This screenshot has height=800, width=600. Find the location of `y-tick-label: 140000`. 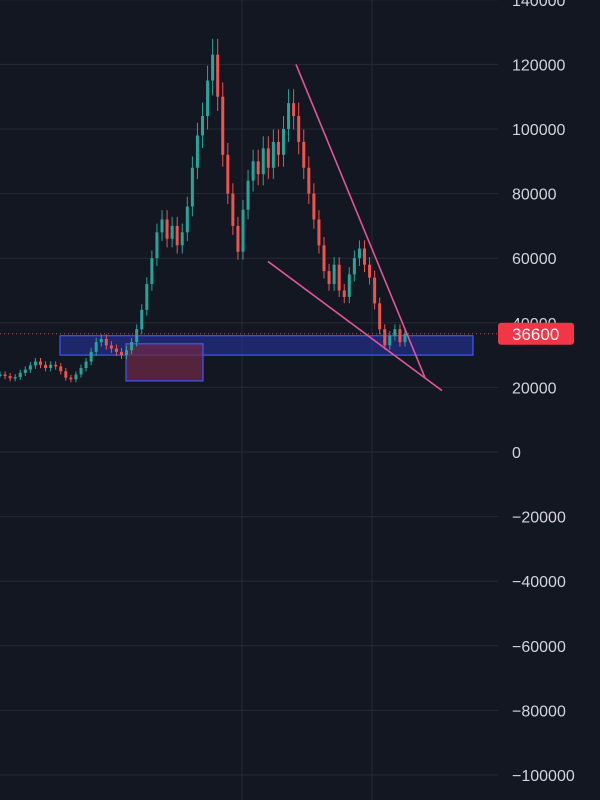

y-tick-label: 140000 is located at coordinates (538, 5).